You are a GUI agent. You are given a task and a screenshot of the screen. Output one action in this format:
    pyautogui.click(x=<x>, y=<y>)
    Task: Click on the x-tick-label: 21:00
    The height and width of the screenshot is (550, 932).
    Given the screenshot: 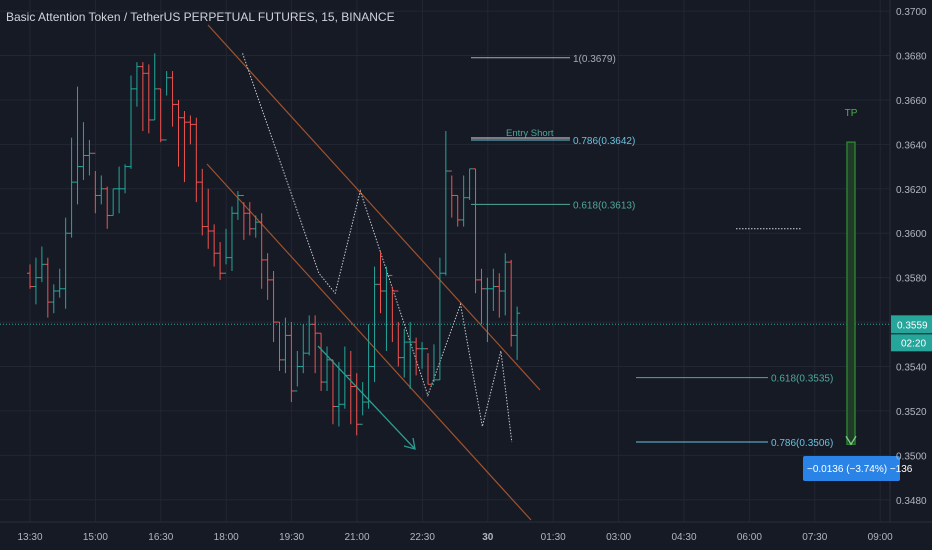 What is the action you would take?
    pyautogui.click(x=356, y=537)
    